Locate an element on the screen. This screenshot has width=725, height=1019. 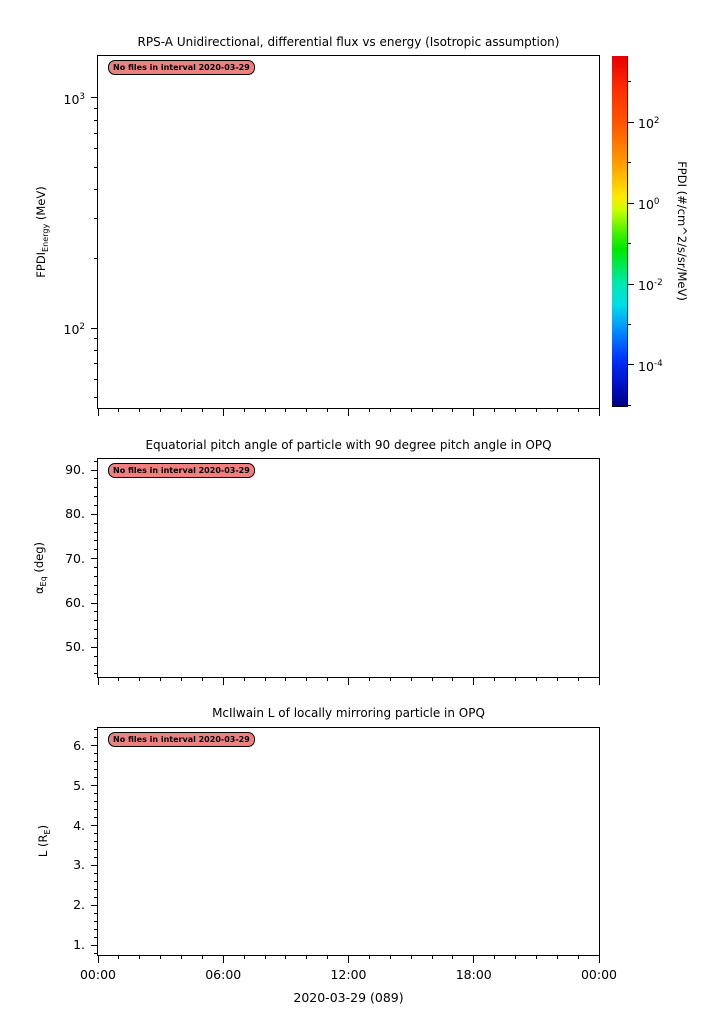
x-axis-date-label: 2020-03-29 (089) is located at coordinates (348, 997).